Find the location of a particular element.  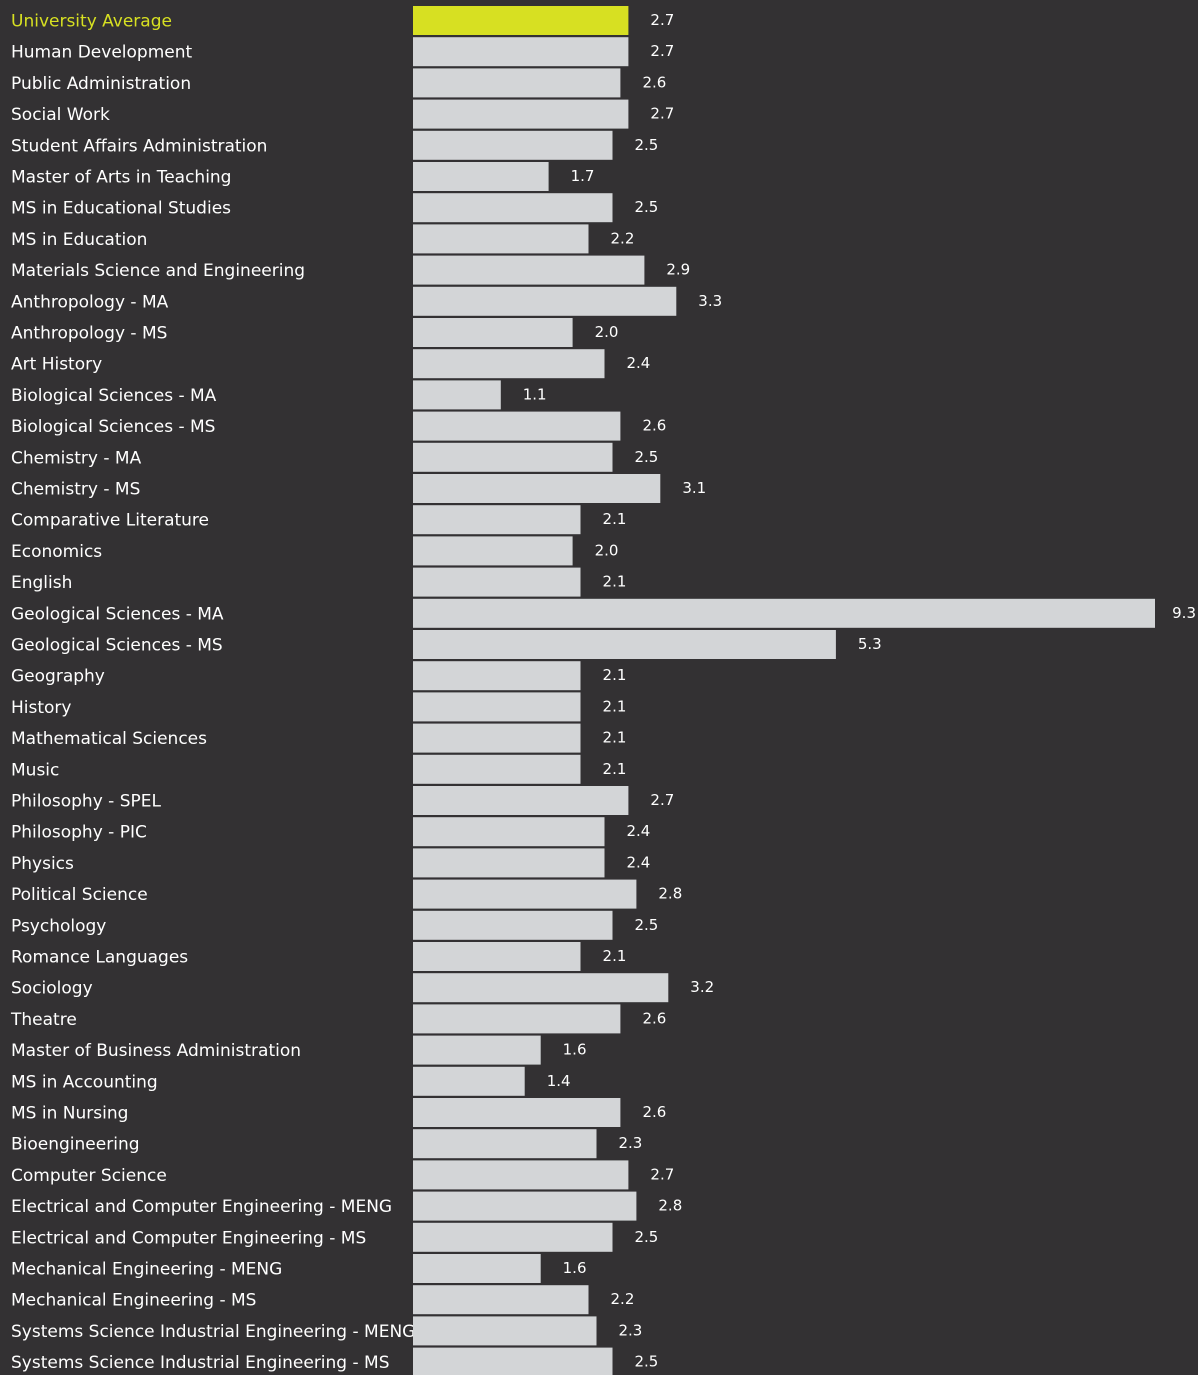

value-label: 1.7 is located at coordinates (583, 176).